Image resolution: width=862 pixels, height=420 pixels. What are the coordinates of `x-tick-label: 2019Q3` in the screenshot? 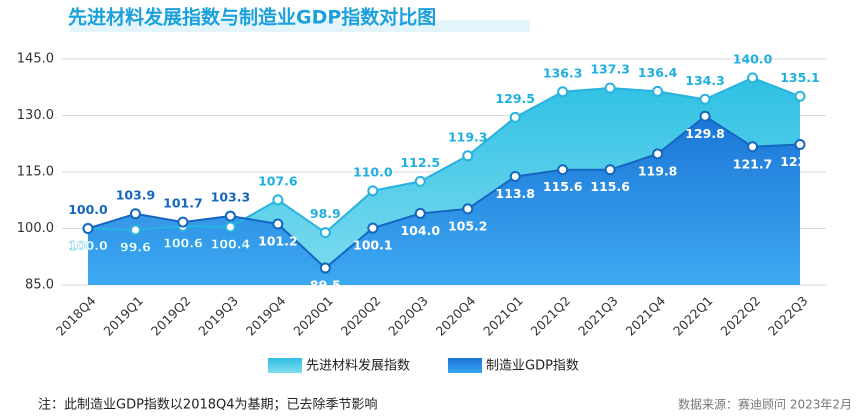 It's located at (218, 316).